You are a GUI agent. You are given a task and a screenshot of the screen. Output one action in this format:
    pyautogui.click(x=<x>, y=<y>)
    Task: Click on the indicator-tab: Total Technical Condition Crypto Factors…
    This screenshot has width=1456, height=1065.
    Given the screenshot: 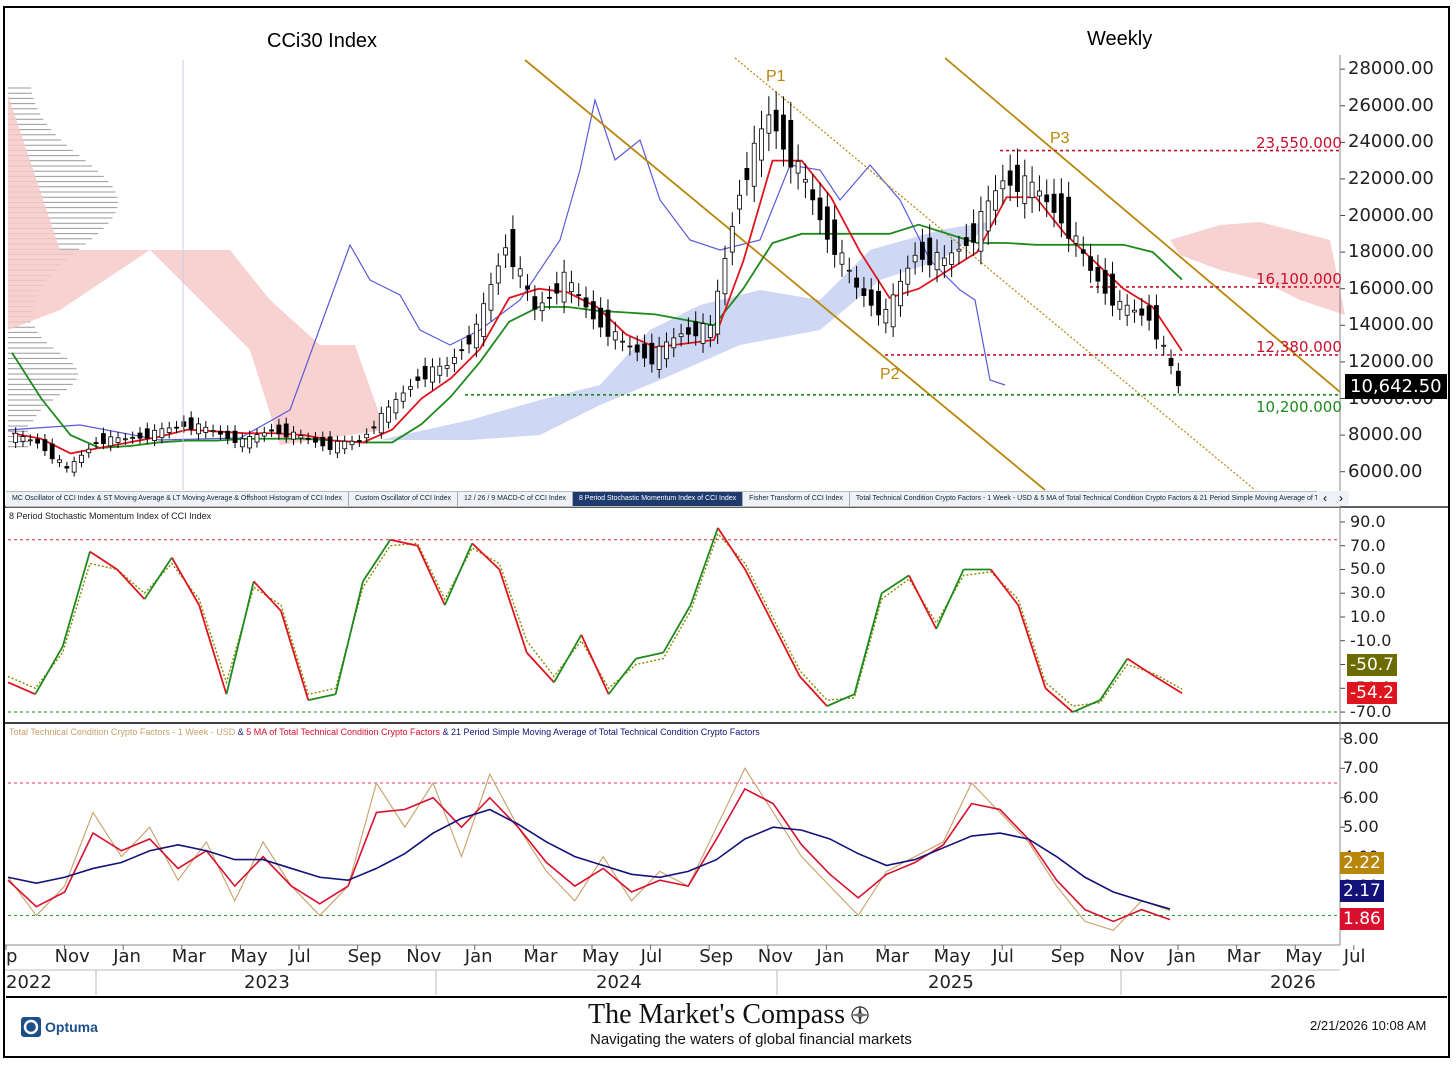 What is the action you would take?
    pyautogui.click(x=1095, y=499)
    